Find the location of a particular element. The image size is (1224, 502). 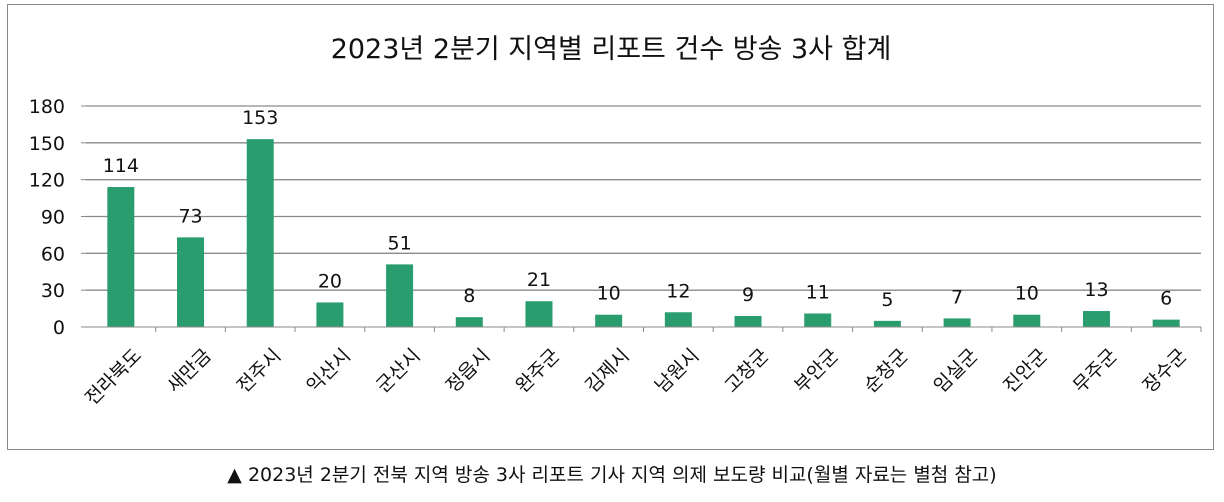

x-tick-label: 김제시 is located at coordinates (607, 371).